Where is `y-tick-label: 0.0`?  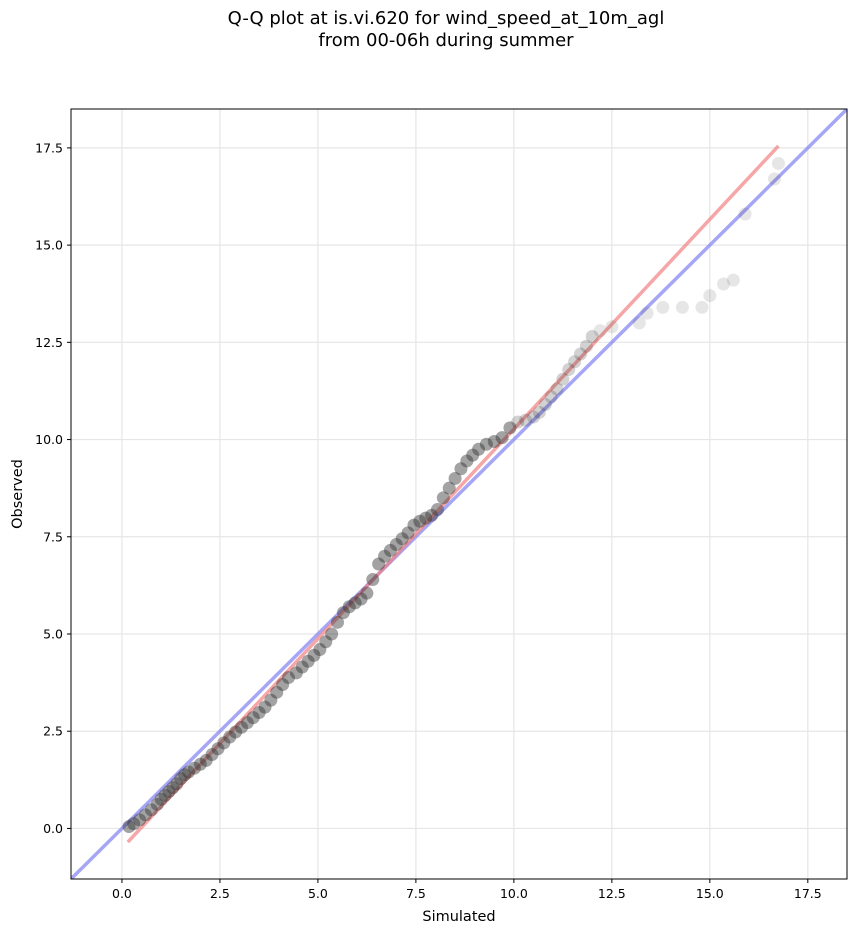 y-tick-label: 0.0 is located at coordinates (53, 828).